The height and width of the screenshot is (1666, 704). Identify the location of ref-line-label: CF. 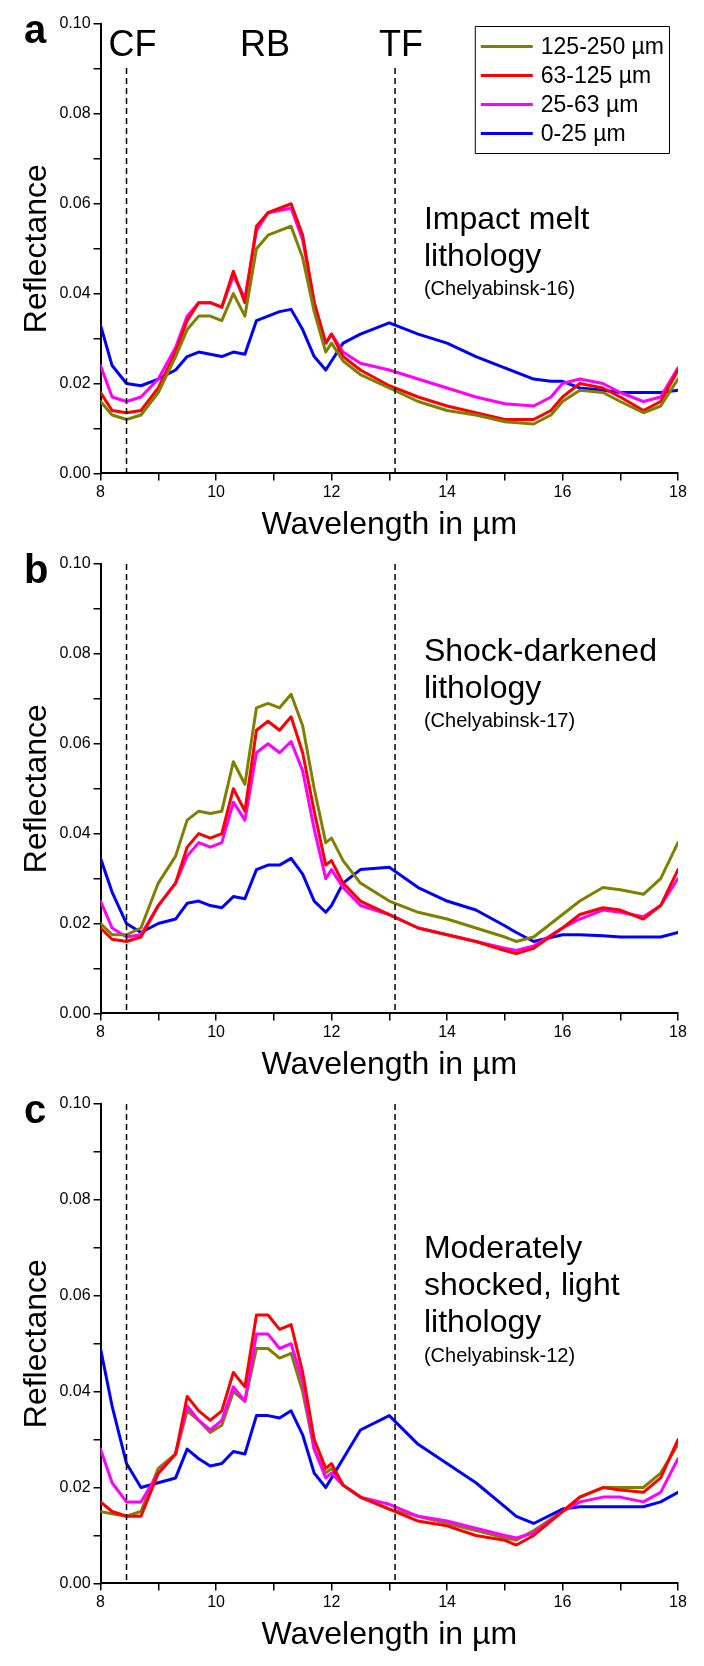
(132, 43).